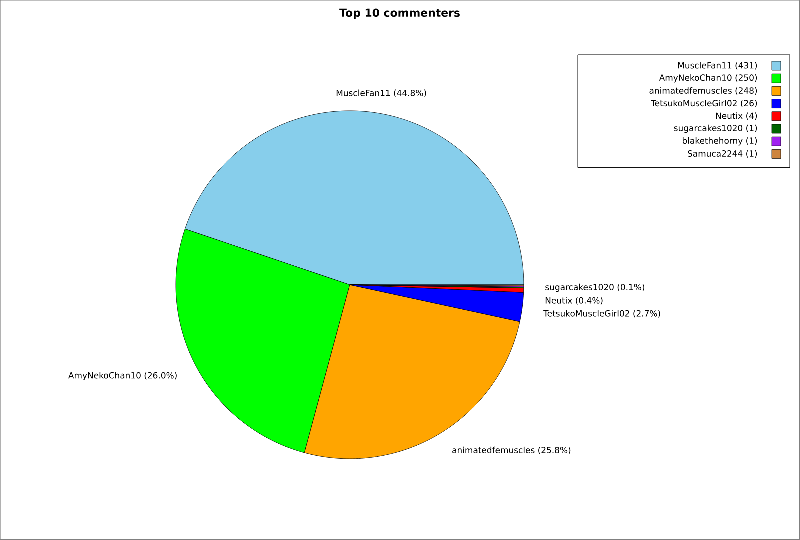 This screenshot has height=540, width=800. What do you see at coordinates (602, 314) in the screenshot?
I see `data-label: TetsukoMuscleGirl02 (2.7%)` at bounding box center [602, 314].